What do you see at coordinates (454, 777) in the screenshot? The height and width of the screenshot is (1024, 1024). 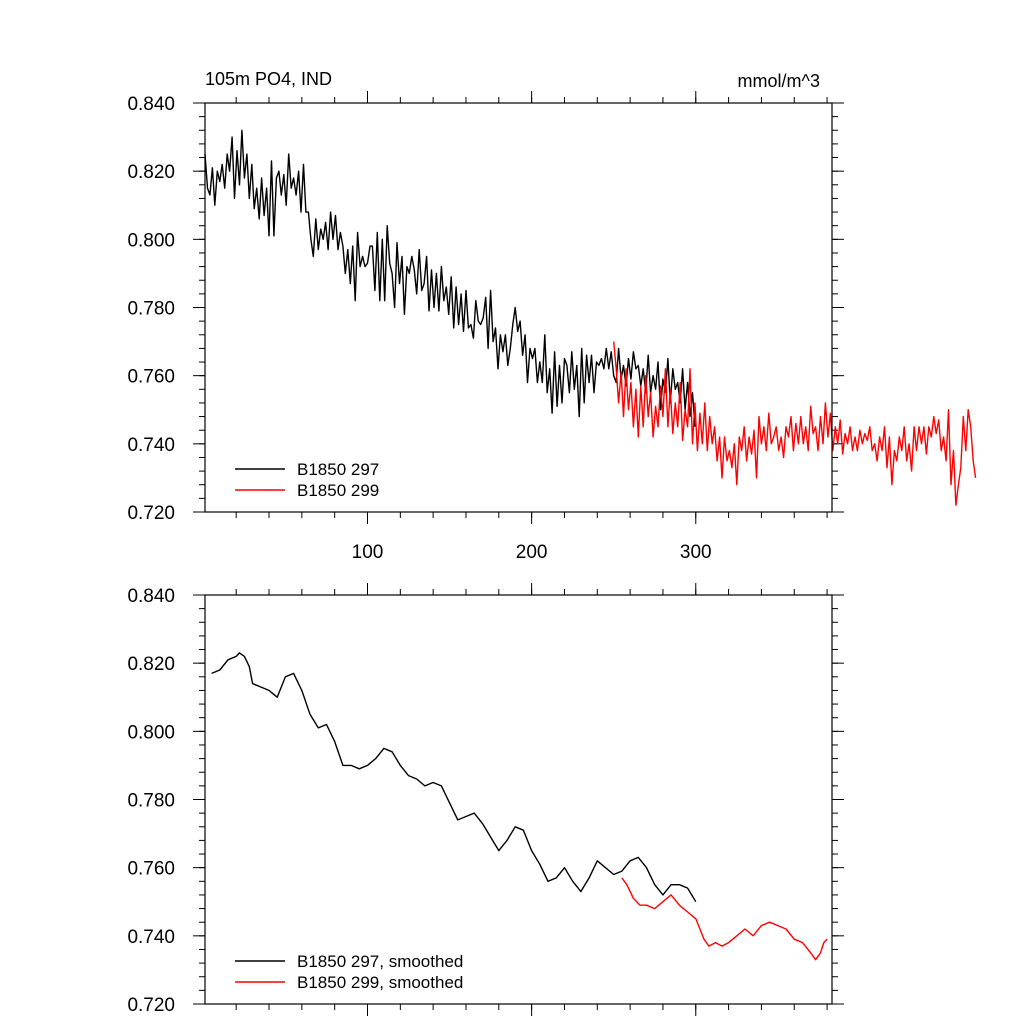 I see `series-line-b1850-297-smoothed` at bounding box center [454, 777].